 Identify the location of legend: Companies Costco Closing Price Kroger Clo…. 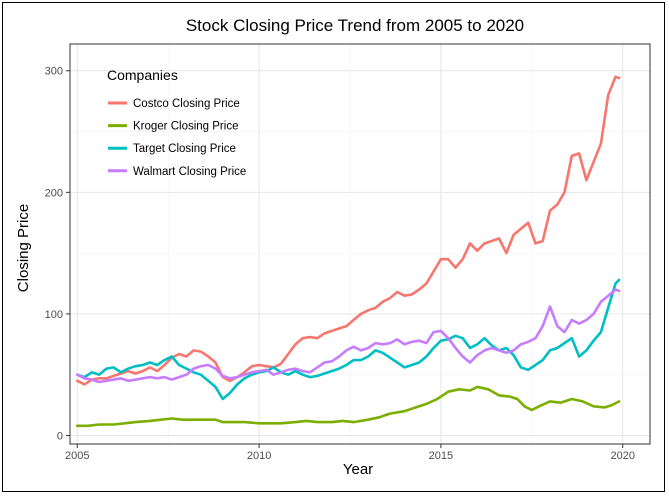
(176, 122).